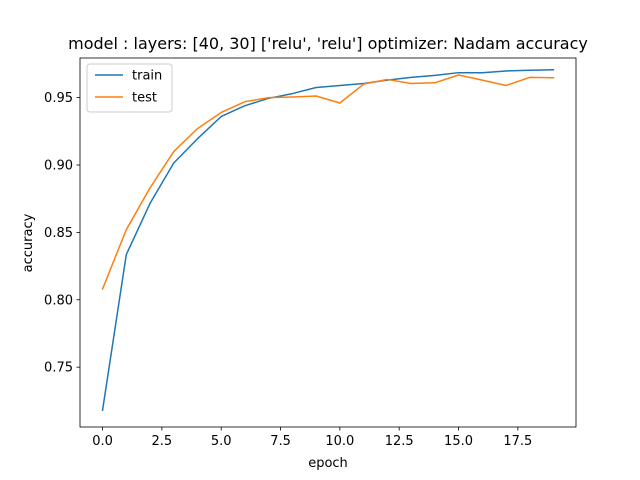  I want to click on y-axis-label: accuracy, so click(28, 242).